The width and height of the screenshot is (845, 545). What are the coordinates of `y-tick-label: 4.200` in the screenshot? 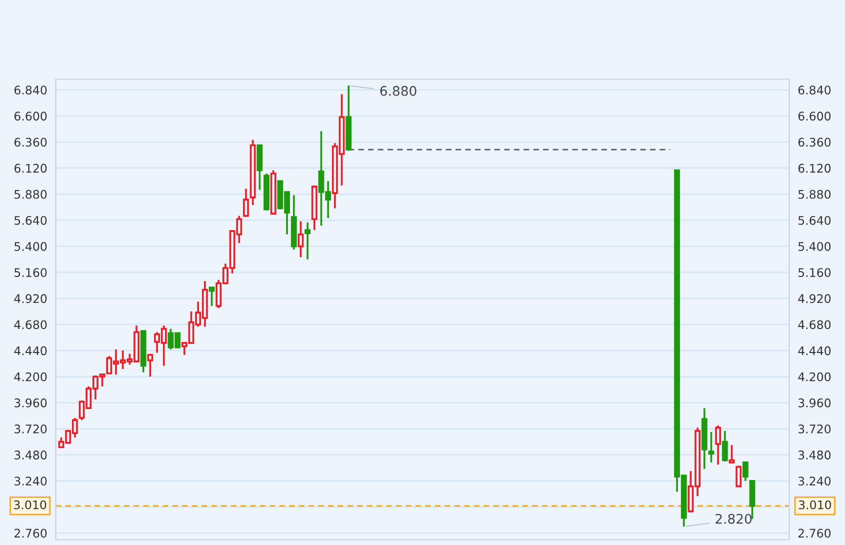 It's located at (30, 377).